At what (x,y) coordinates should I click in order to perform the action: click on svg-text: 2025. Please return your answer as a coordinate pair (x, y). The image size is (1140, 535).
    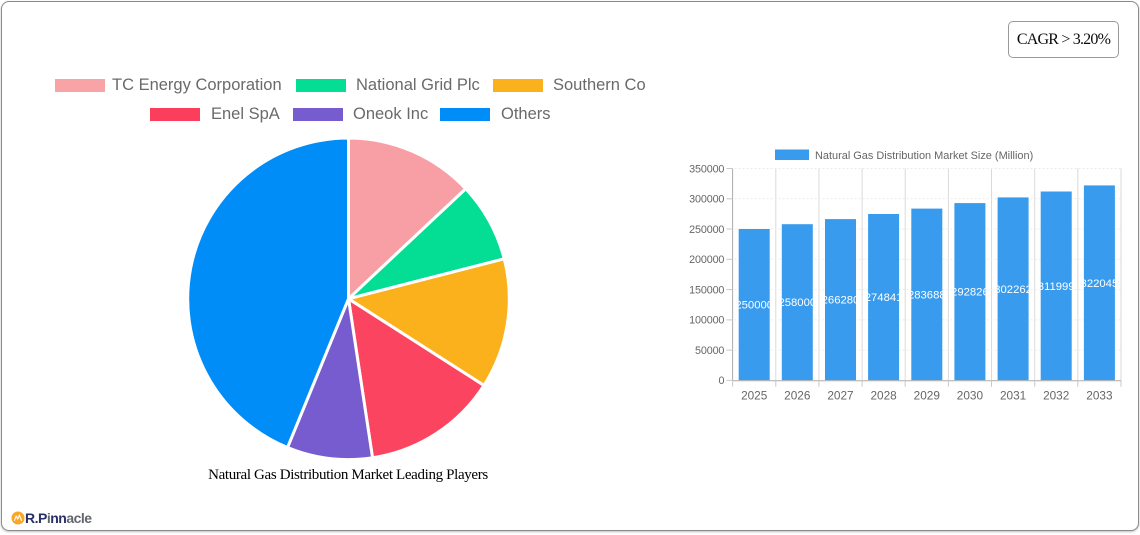
    Looking at the image, I should click on (754, 396).